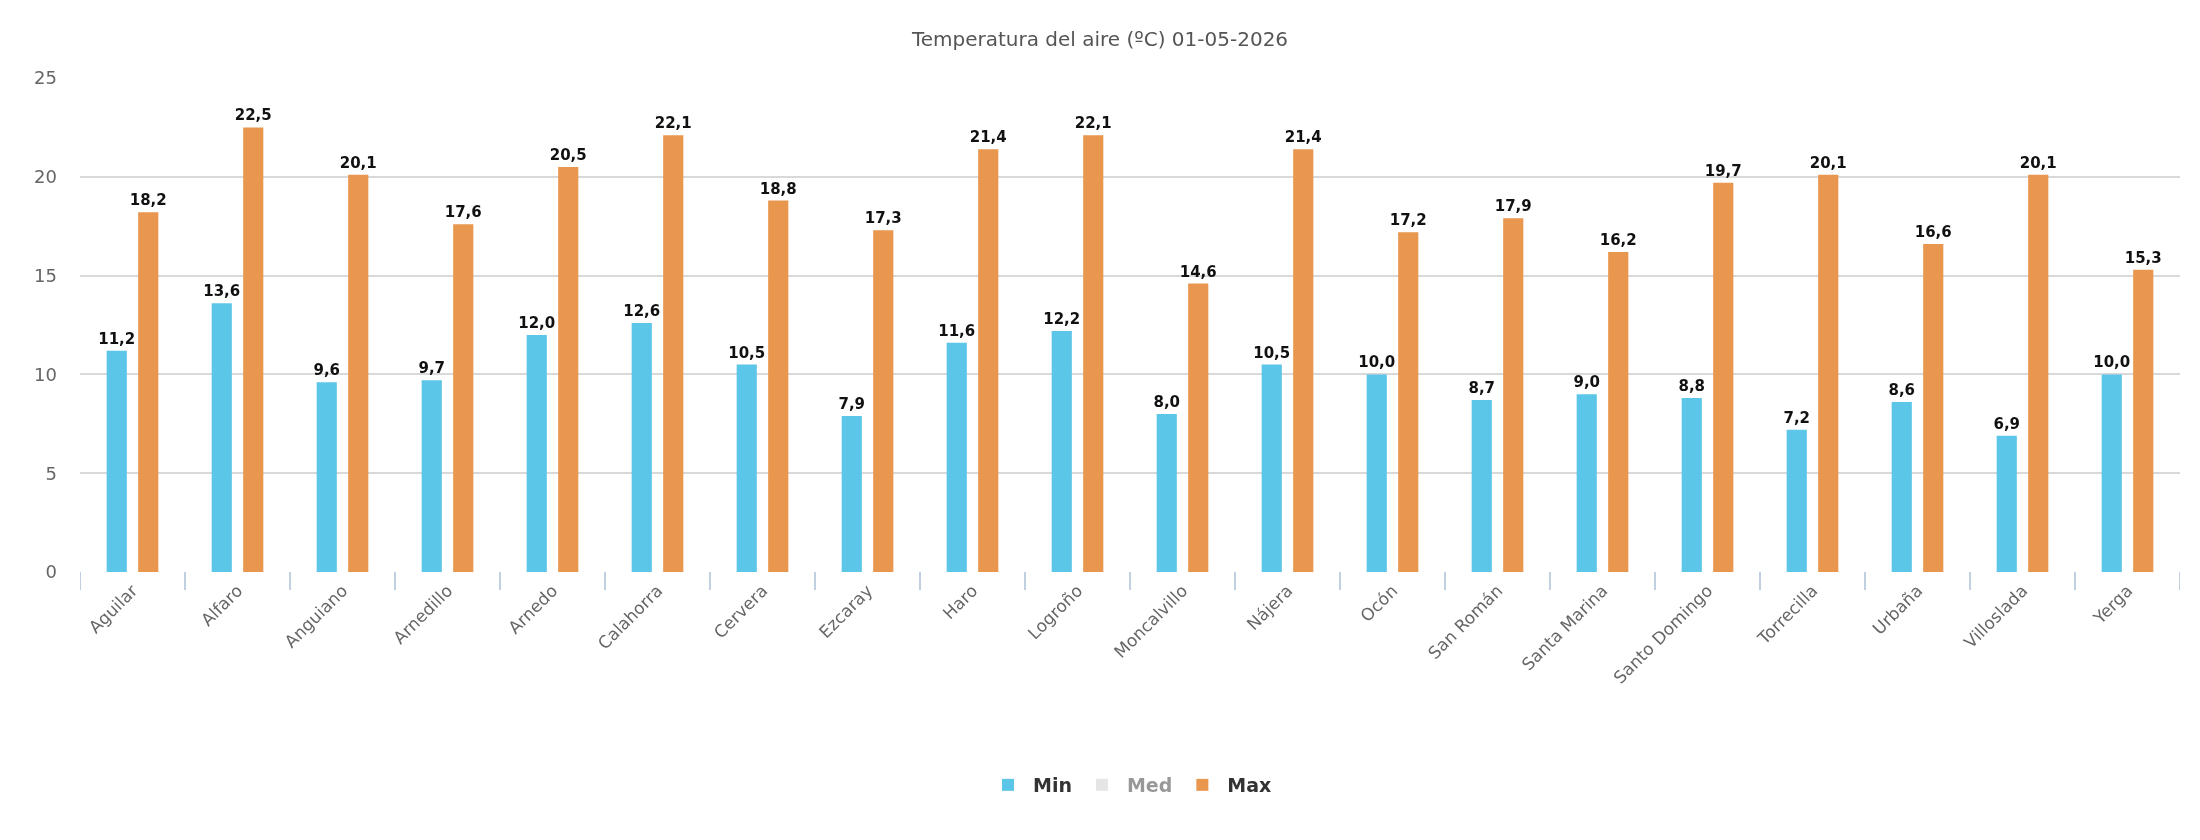 Image resolution: width=2200 pixels, height=840 pixels. Describe the element at coordinates (568, 154) in the screenshot. I see `data-label: 20,5` at that location.